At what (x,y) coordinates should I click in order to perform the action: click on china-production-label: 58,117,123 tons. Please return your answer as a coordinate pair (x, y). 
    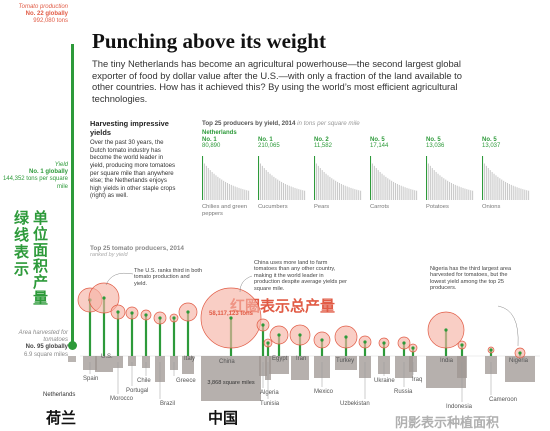
    Looking at the image, I should click on (231, 314).